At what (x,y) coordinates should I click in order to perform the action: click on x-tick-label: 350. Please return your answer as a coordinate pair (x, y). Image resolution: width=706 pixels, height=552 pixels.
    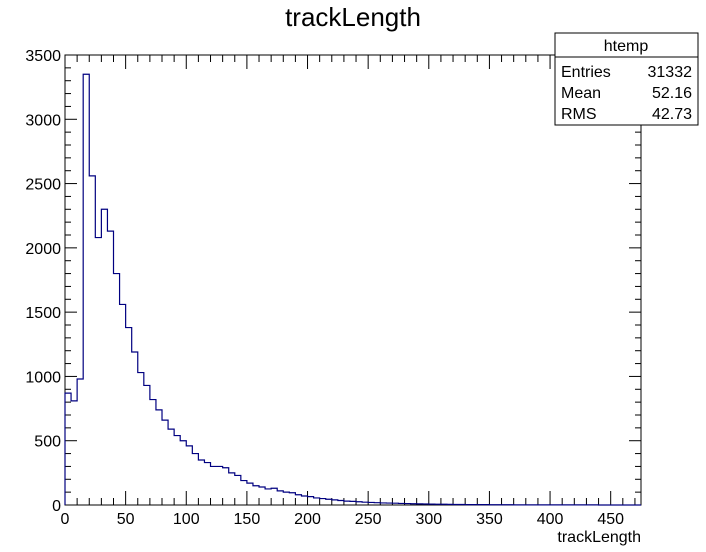
    Looking at the image, I should click on (489, 519).